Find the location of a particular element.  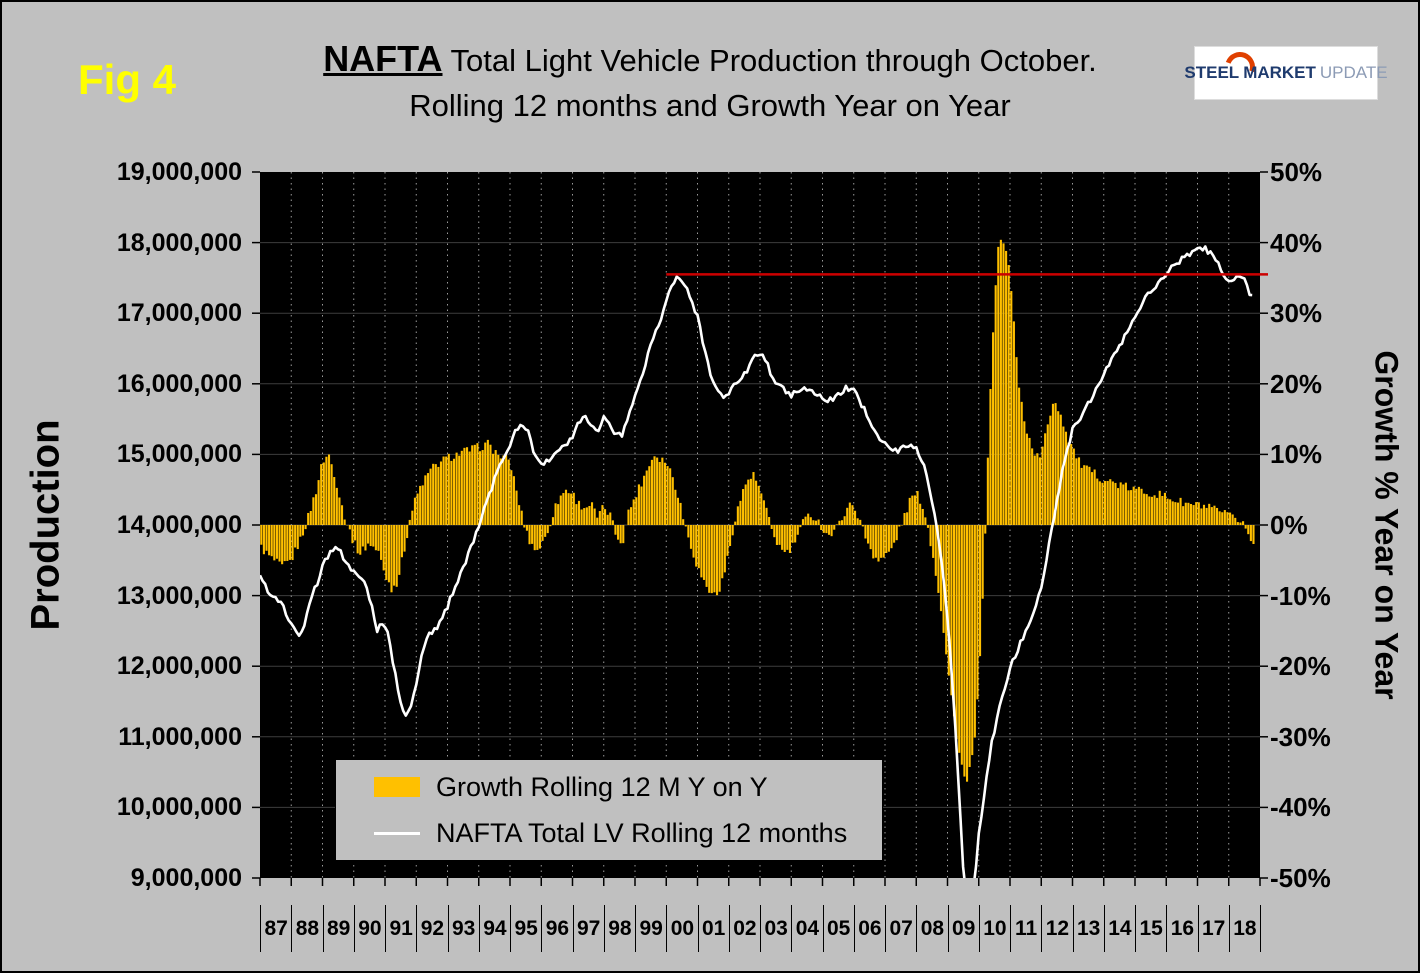

right-axis-tick-label: 10% is located at coordinates (1296, 454).